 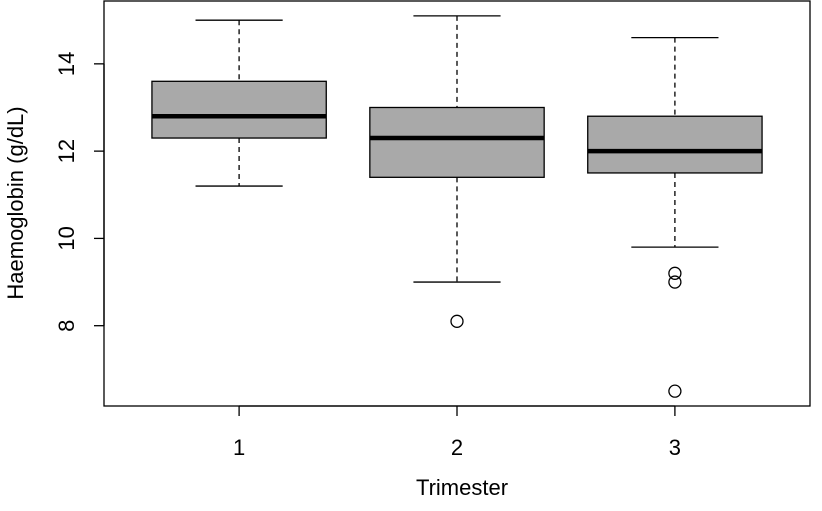 What do you see at coordinates (66, 151) in the screenshot?
I see `y-tick-label: 12` at bounding box center [66, 151].